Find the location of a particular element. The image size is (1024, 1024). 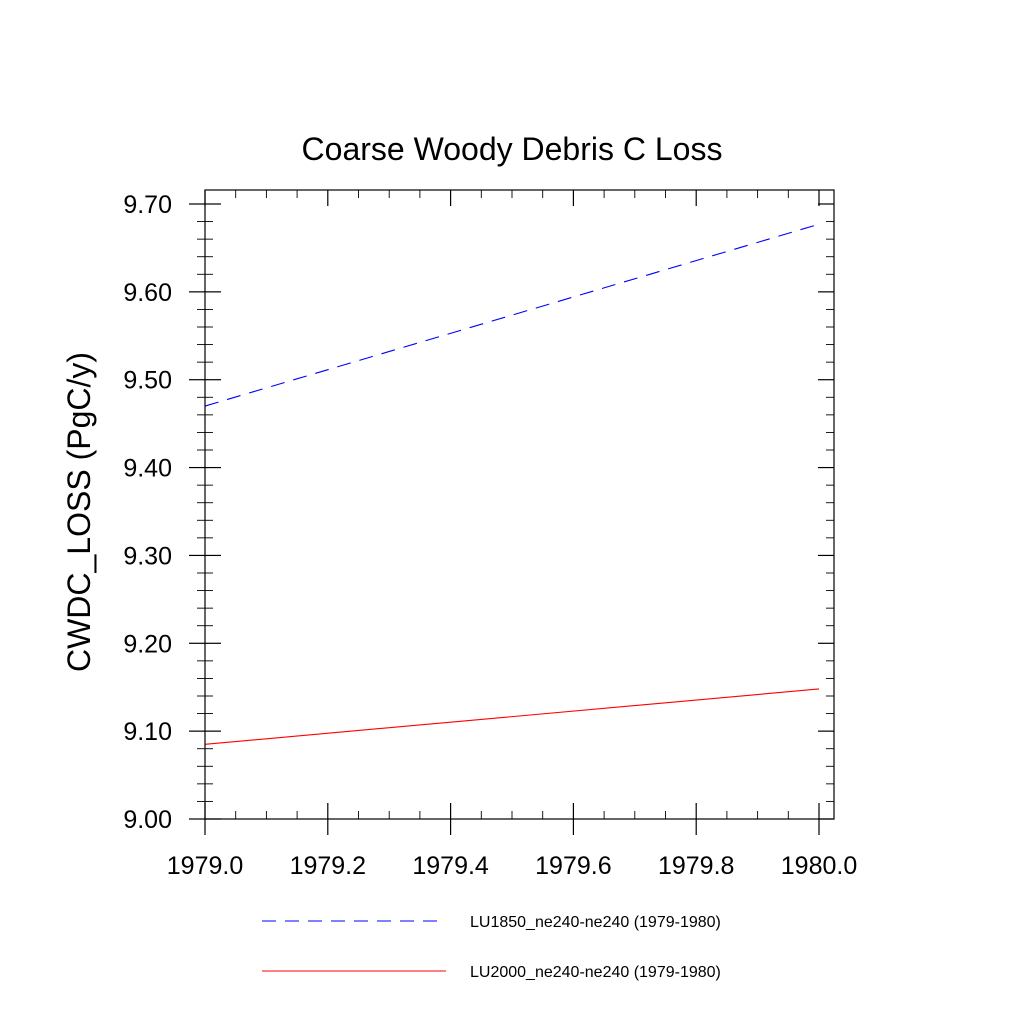

x-tick-labels: 1979.0 1979.2 1979.4 1979.6 1979.8 1980.0 is located at coordinates (512, 866).